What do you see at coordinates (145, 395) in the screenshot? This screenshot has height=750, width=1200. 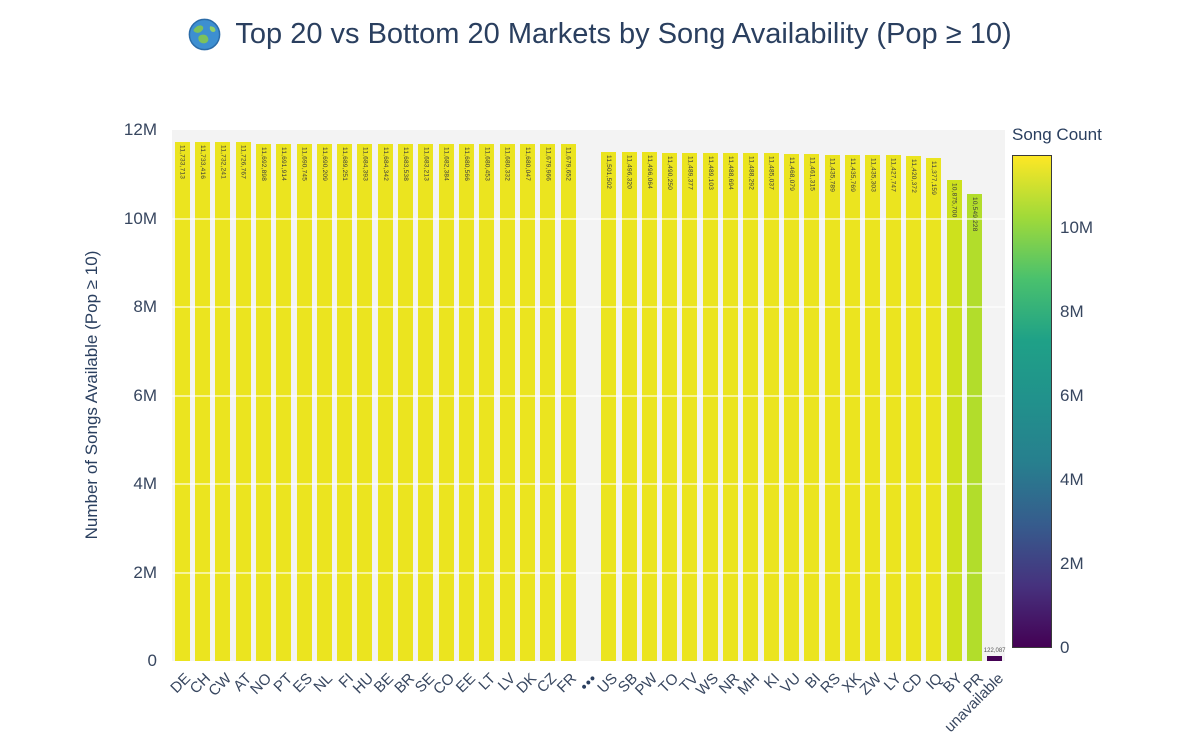 I see `y-tick-label: 6M` at bounding box center [145, 395].